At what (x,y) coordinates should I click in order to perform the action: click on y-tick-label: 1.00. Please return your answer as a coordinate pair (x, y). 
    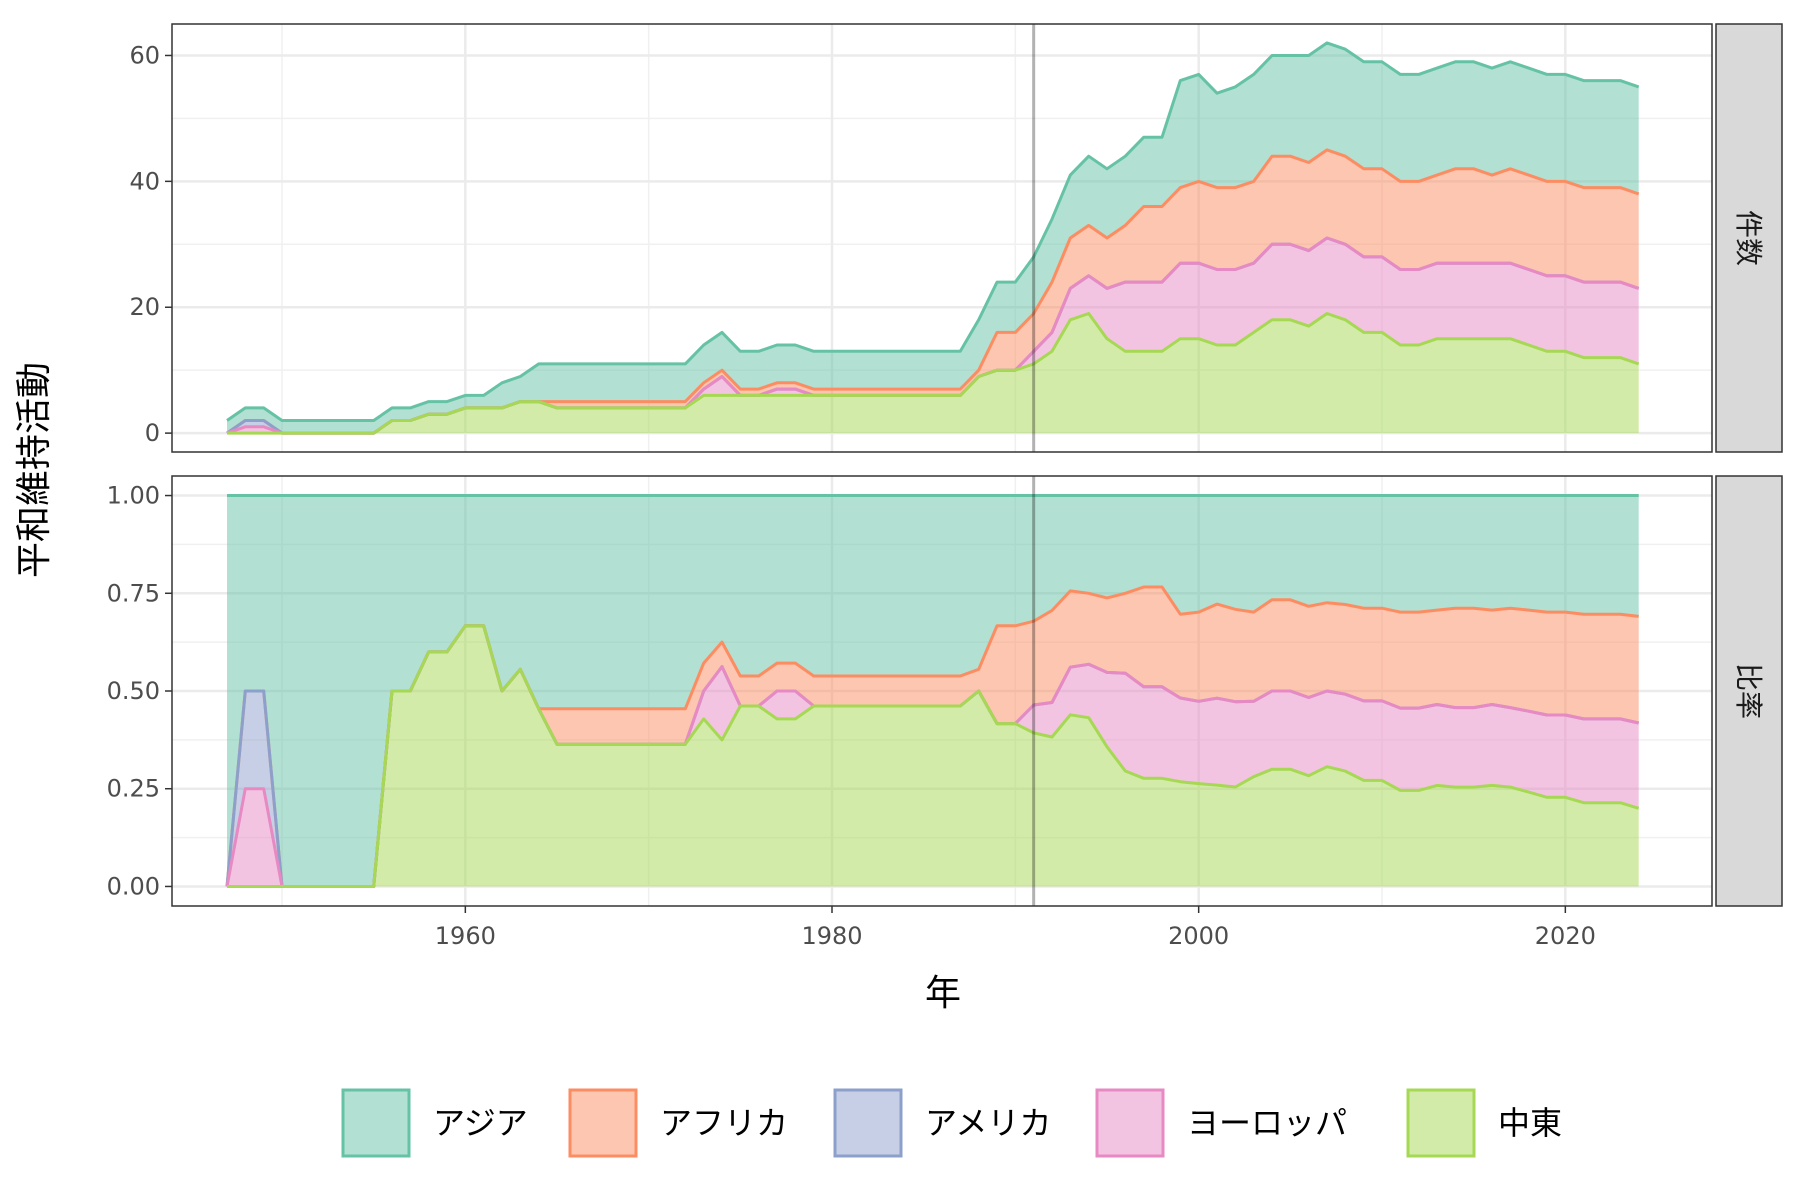
    Looking at the image, I should click on (133, 496).